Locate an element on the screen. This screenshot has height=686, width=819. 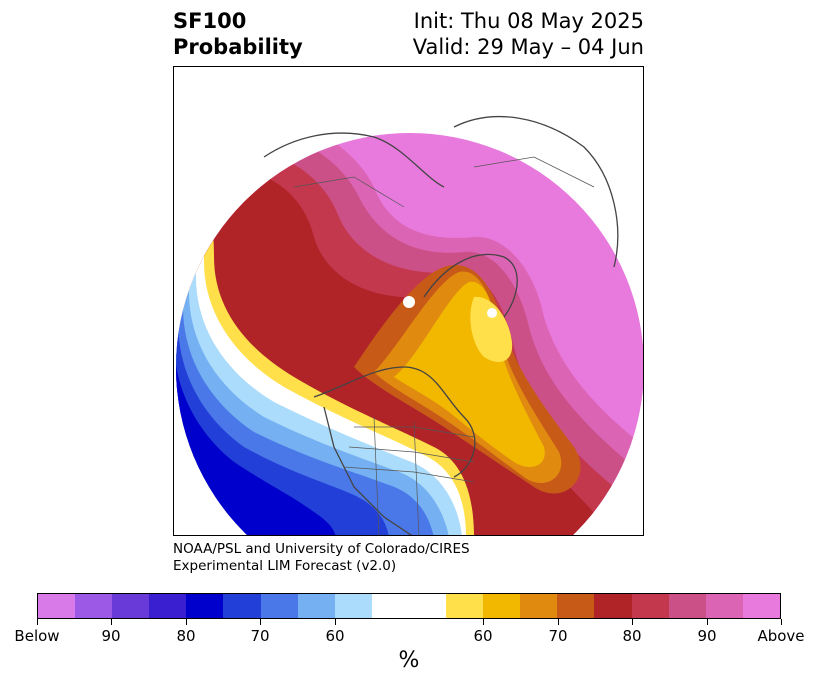
contour-europe-orange is located at coordinates (324, 135).